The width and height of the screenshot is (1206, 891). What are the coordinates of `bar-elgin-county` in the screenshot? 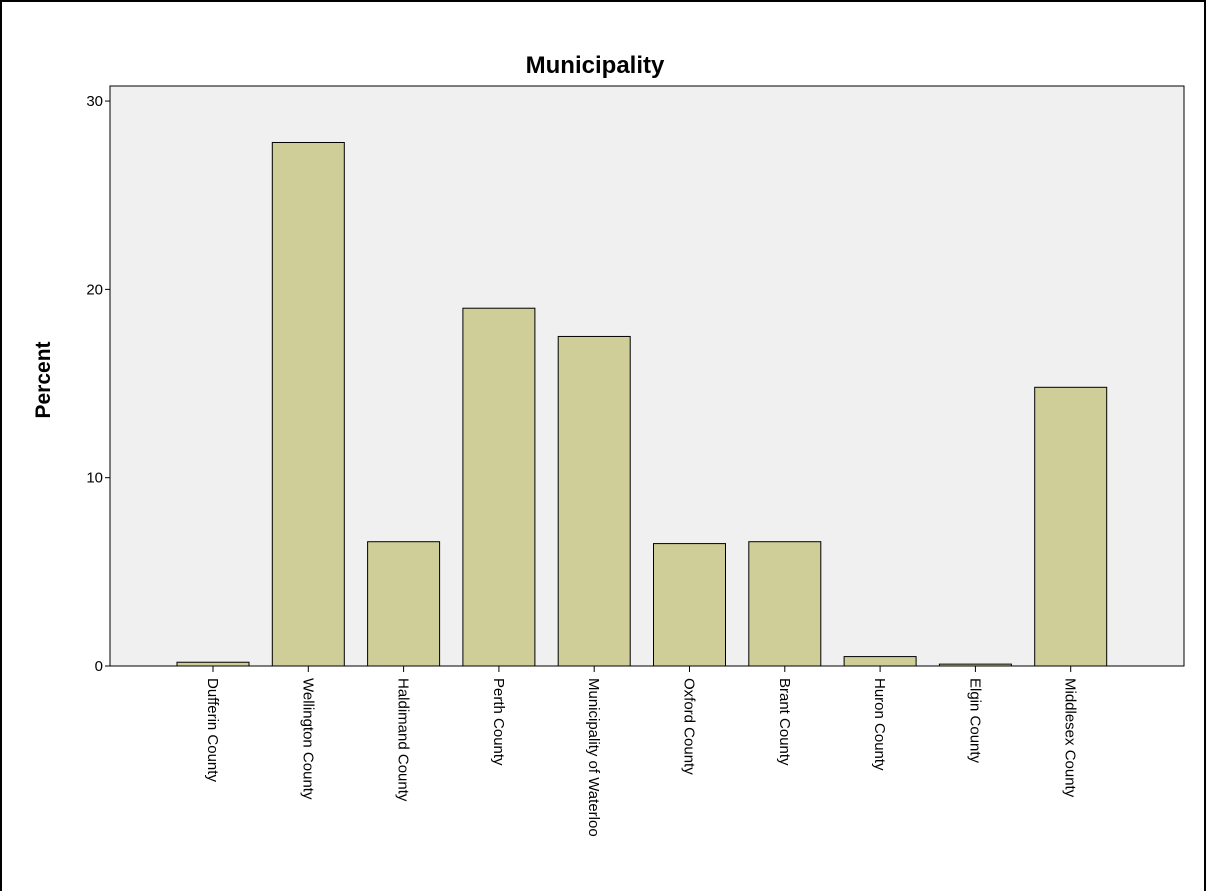 It's located at (975, 665).